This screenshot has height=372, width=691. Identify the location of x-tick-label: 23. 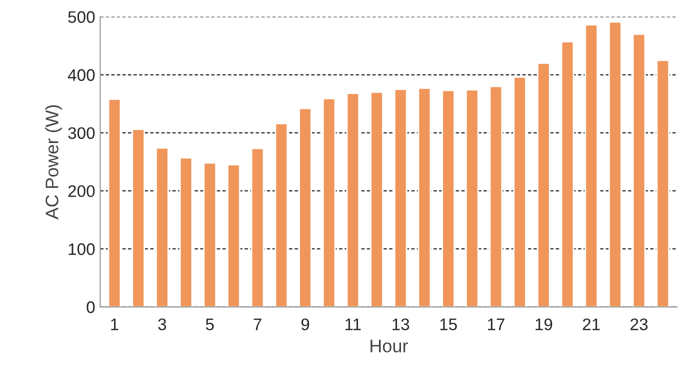
(639, 324).